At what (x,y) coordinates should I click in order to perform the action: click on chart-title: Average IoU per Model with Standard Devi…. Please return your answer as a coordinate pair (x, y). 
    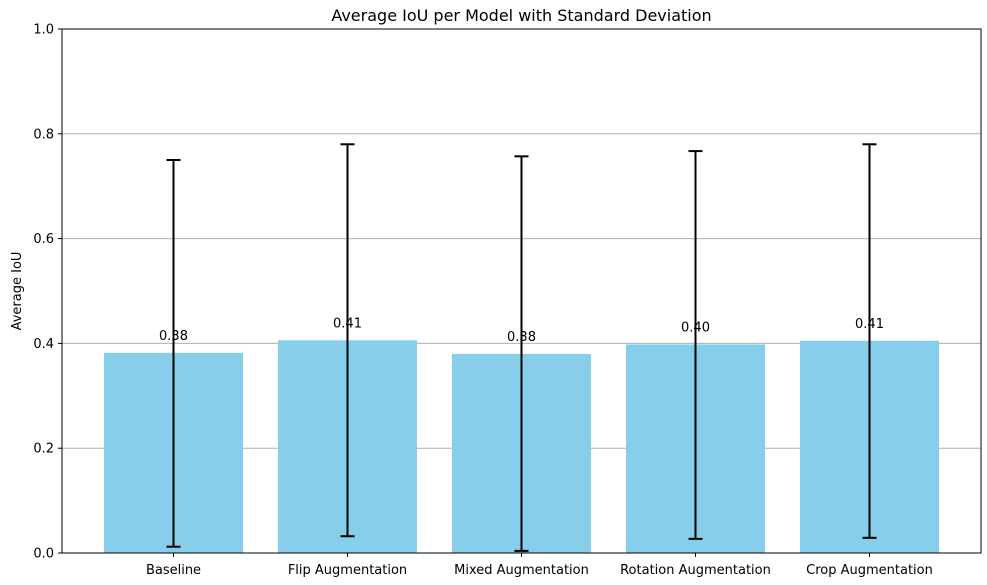
    Looking at the image, I should click on (521, 15).